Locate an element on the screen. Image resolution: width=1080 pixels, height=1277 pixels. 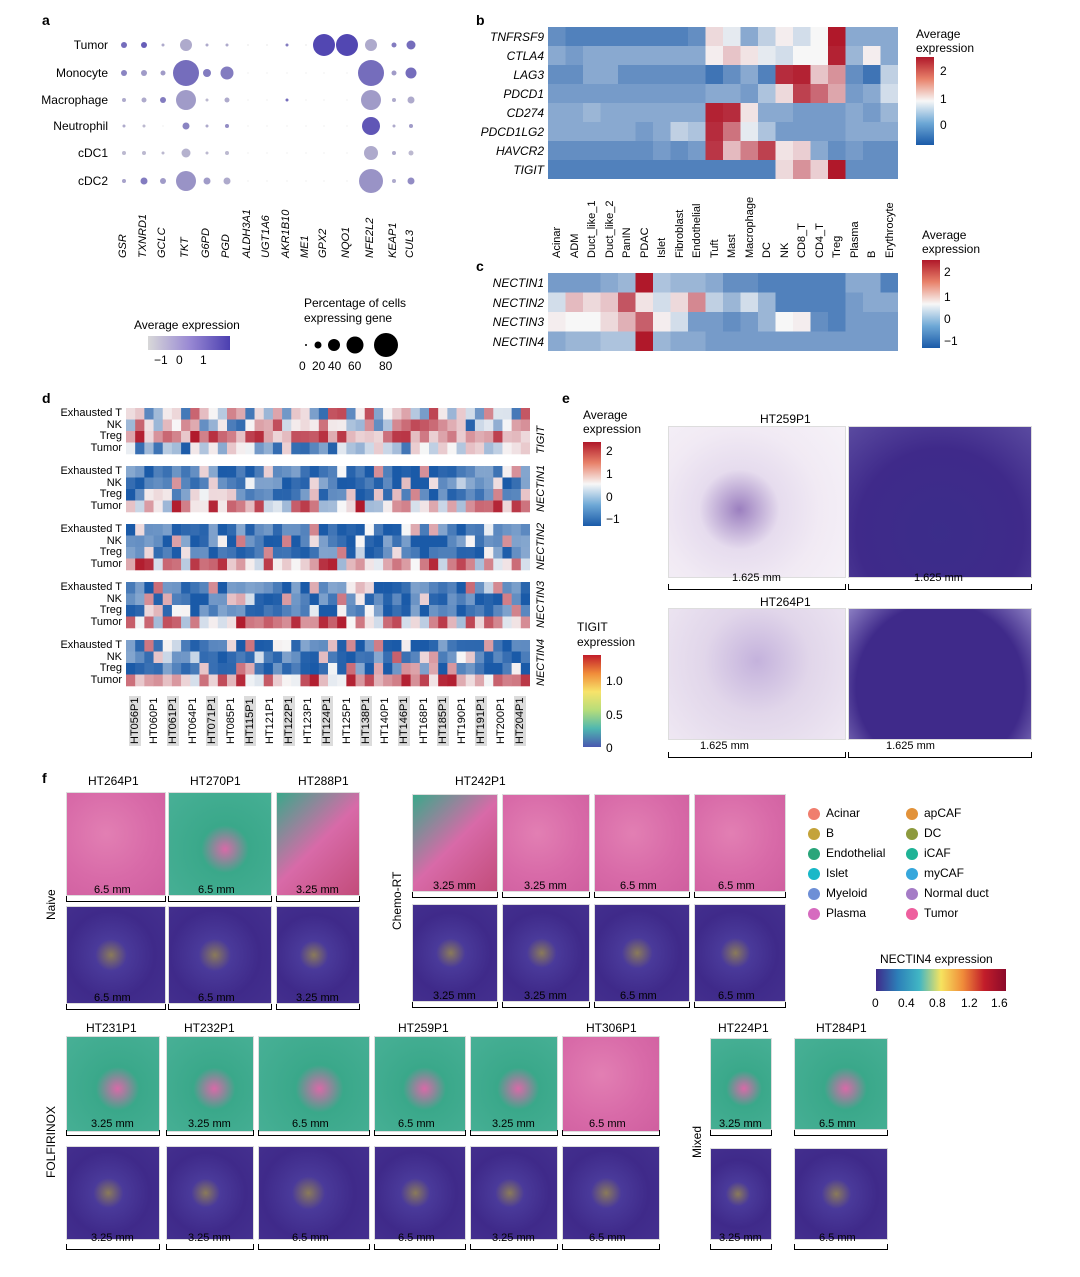
panel-a-gene-aldh3a1: ALDH3A1 is located at coordinates (247, 233).